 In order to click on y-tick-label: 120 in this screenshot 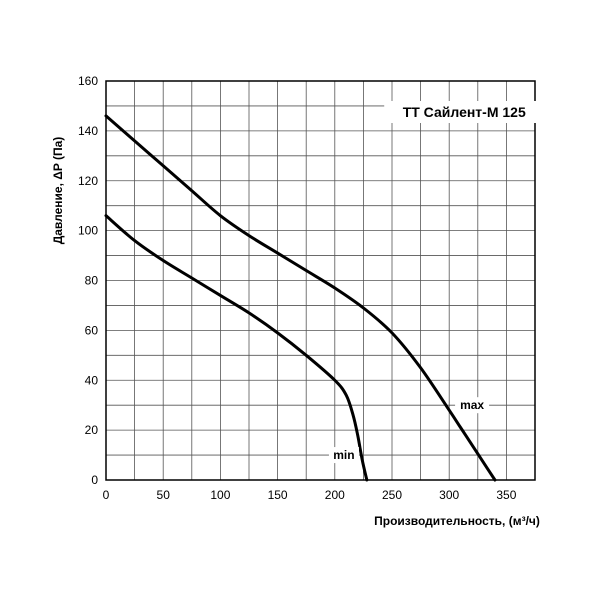, I will do `click(88, 181)`.